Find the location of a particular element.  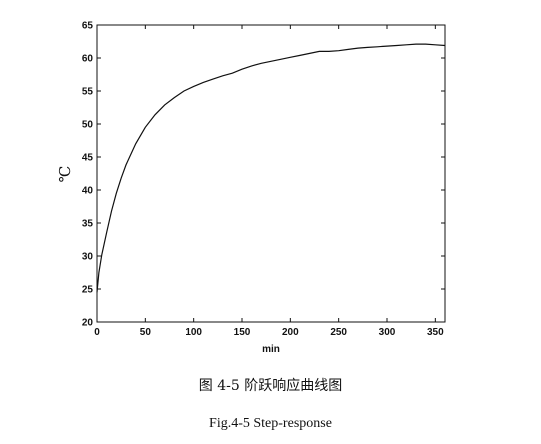

y-tick-label: 50 is located at coordinates (88, 125).